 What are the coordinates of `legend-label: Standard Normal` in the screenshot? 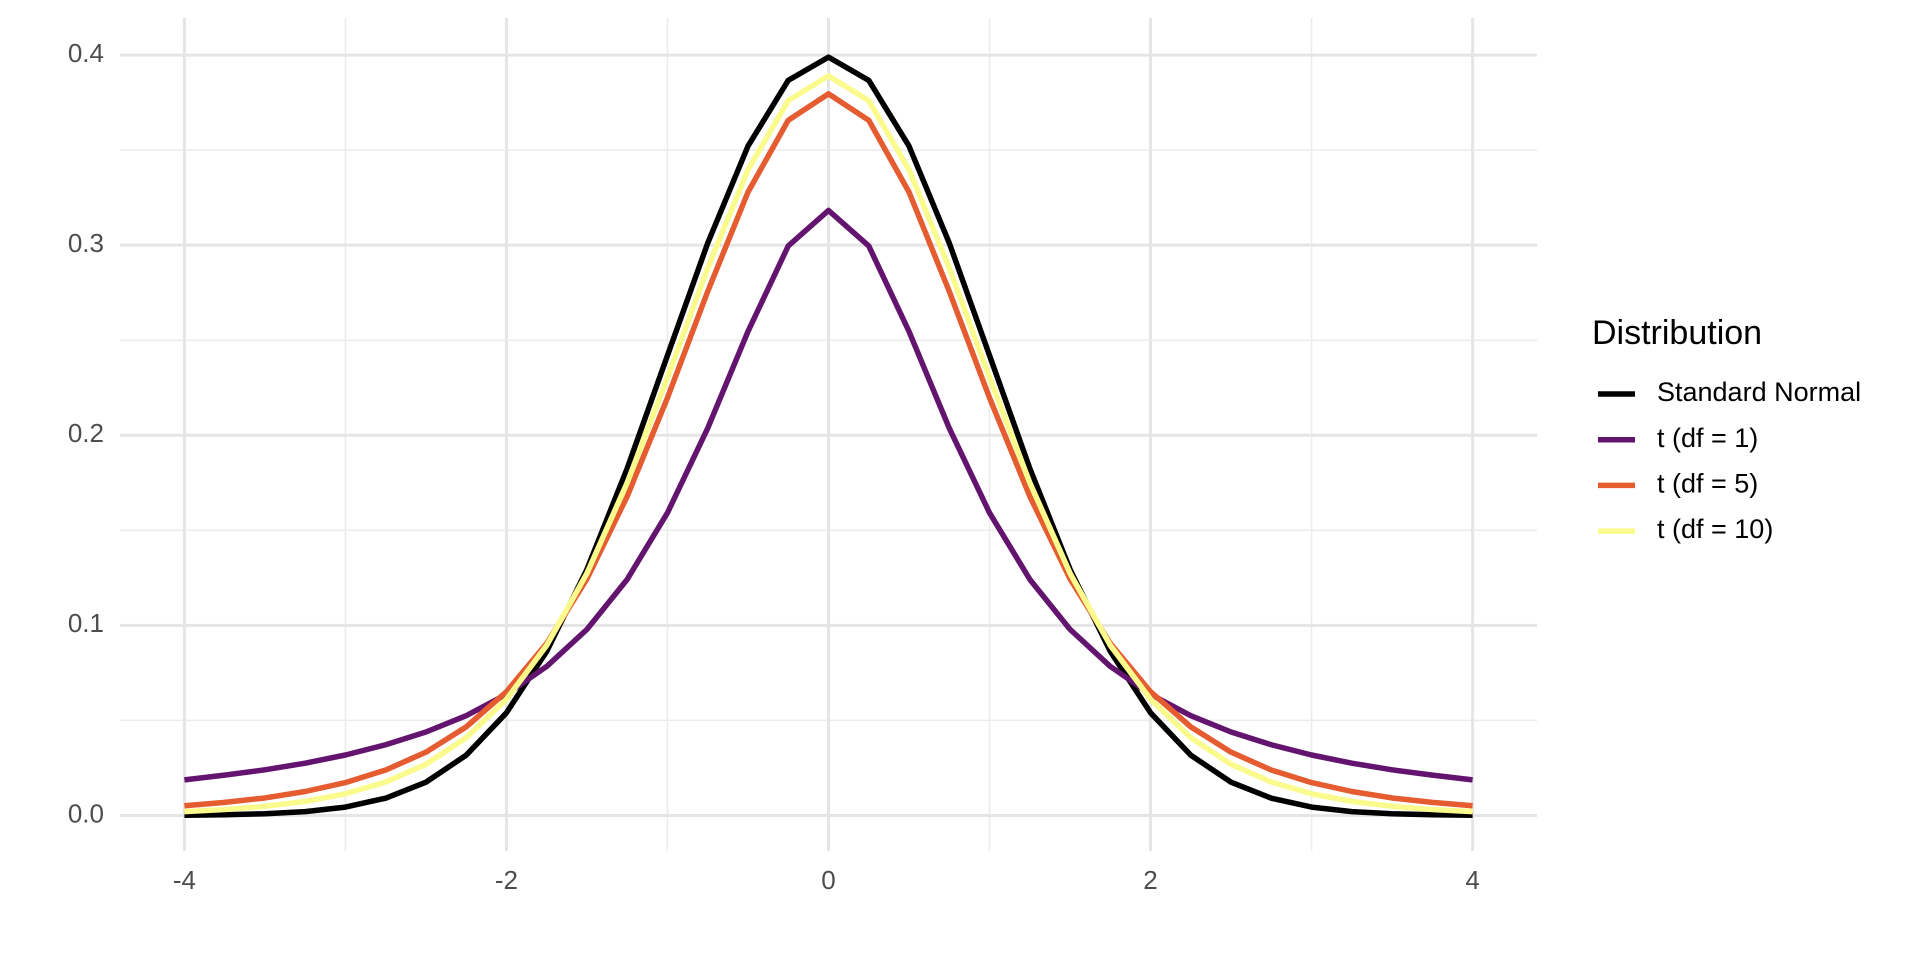 It's located at (1759, 392).